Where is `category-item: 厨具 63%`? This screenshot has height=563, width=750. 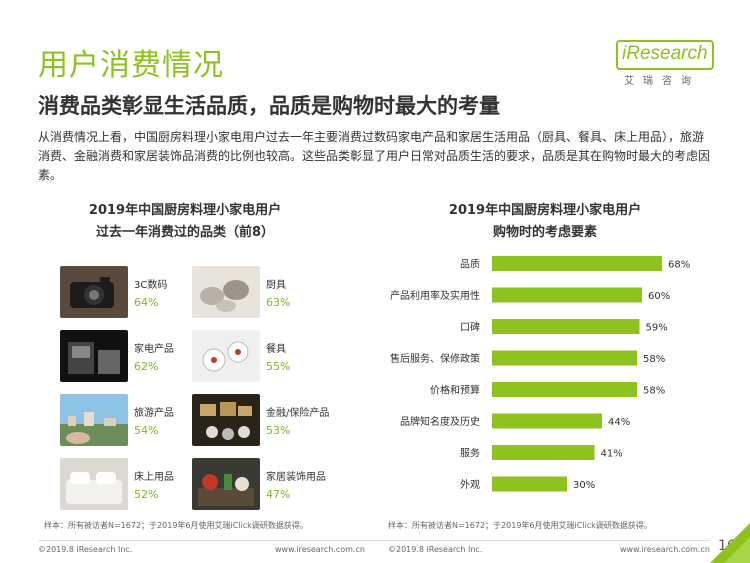 category-item: 厨具 63% is located at coordinates (262, 294).